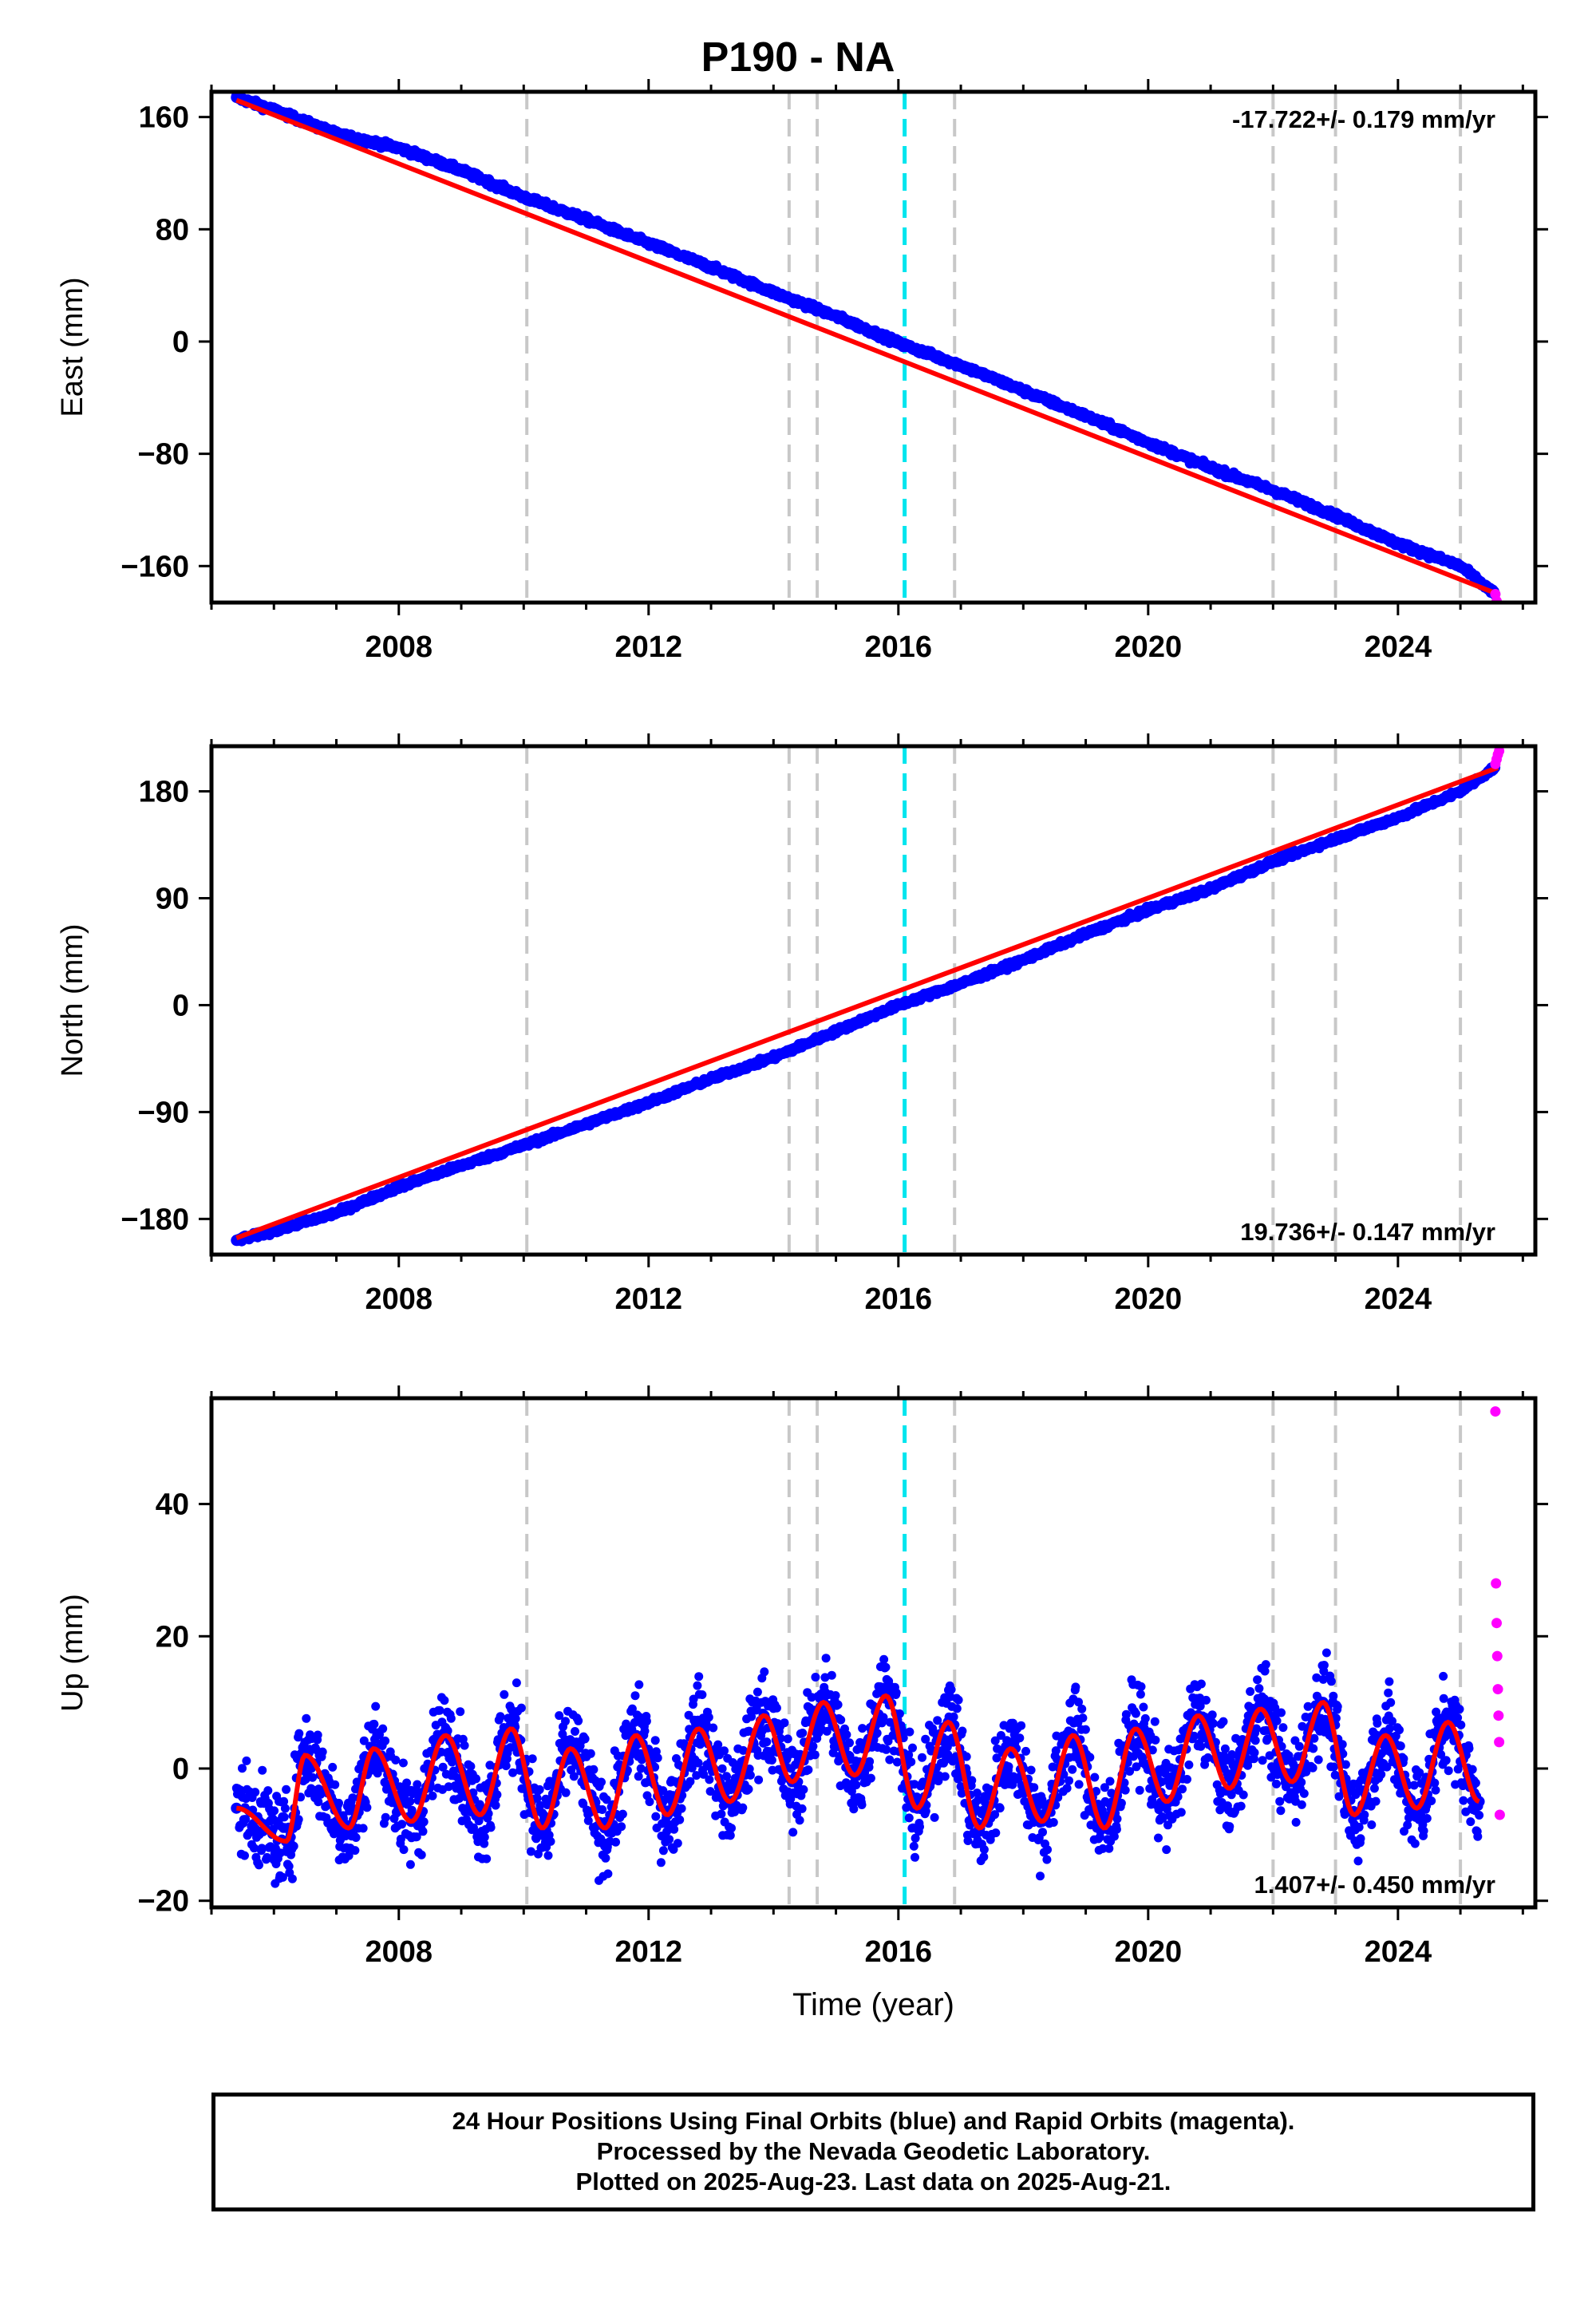 Image resolution: width=1596 pixels, height=2316 pixels. I want to click on rapid-orbit-point, so click(1499, 751).